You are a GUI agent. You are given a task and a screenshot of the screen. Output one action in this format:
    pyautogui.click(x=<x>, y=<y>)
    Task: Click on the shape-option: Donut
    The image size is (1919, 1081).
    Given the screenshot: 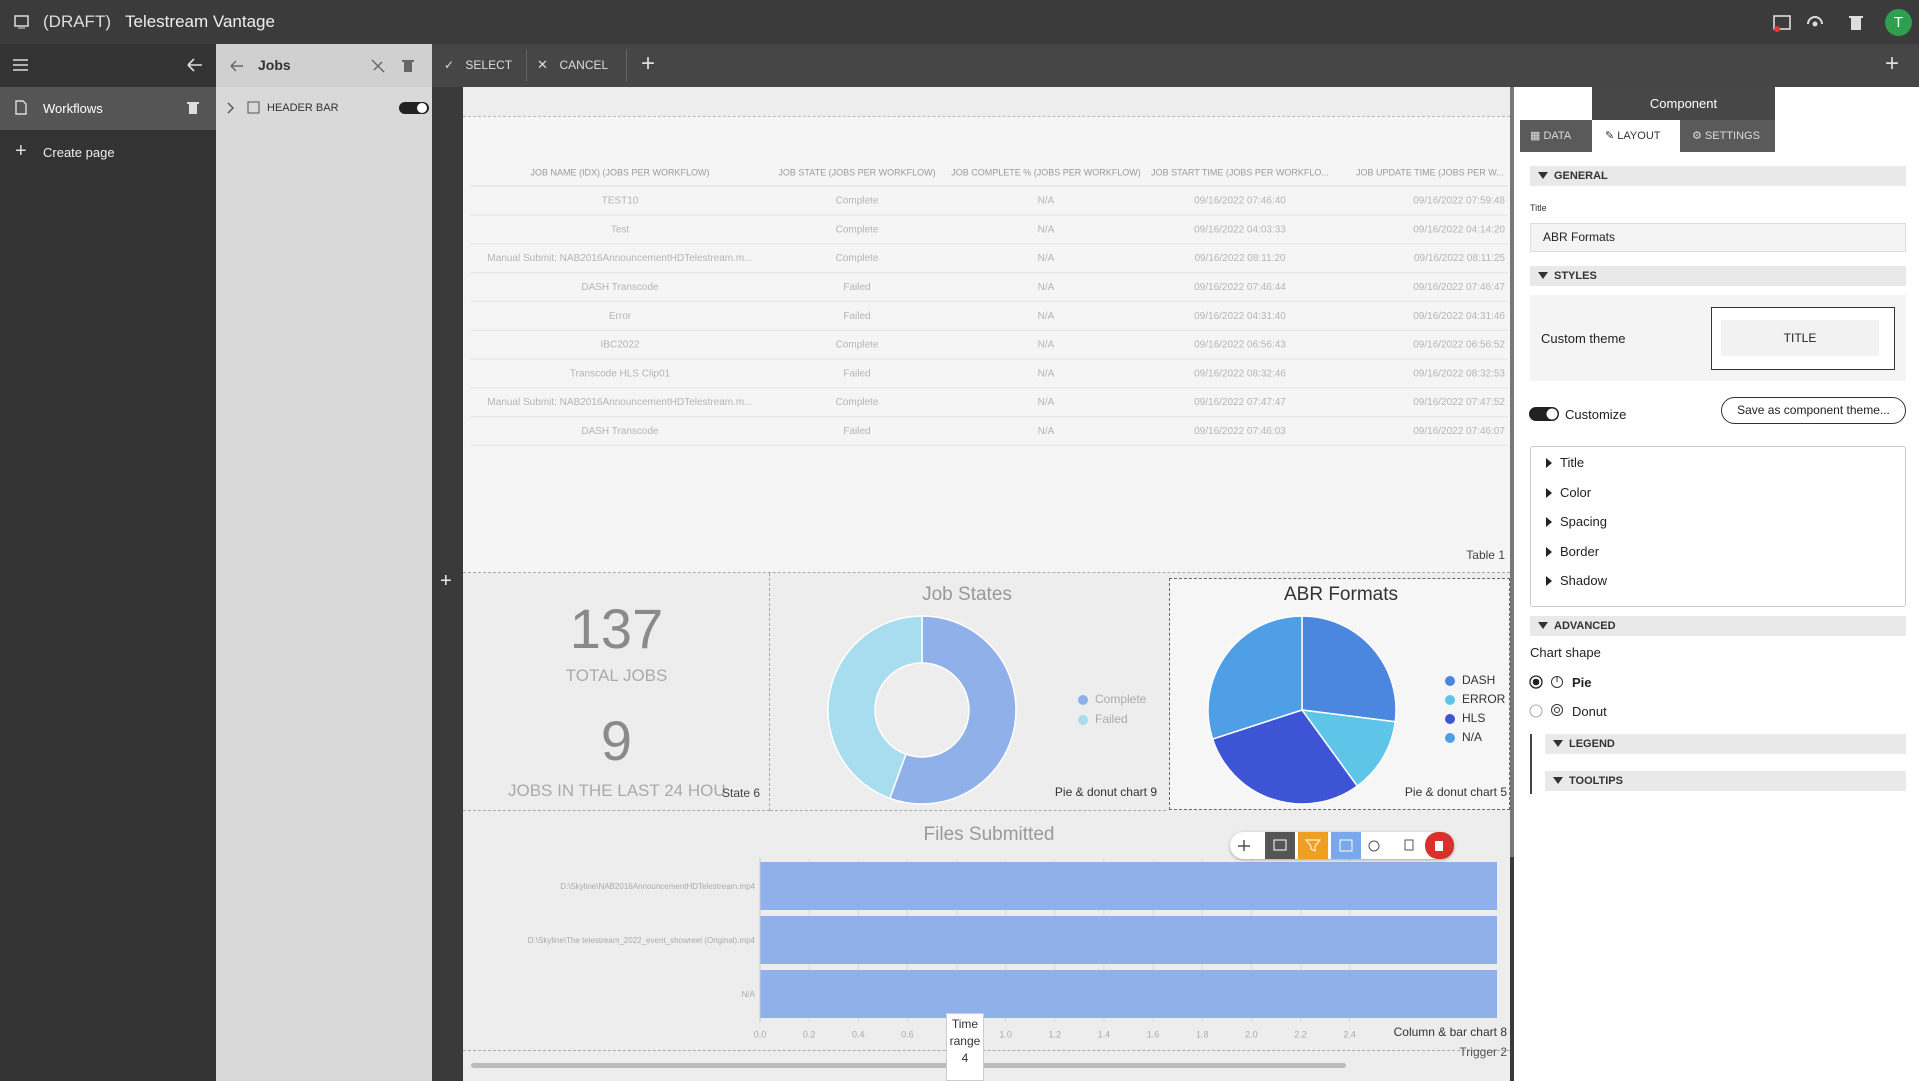 What is the action you would take?
    pyautogui.click(x=1589, y=711)
    